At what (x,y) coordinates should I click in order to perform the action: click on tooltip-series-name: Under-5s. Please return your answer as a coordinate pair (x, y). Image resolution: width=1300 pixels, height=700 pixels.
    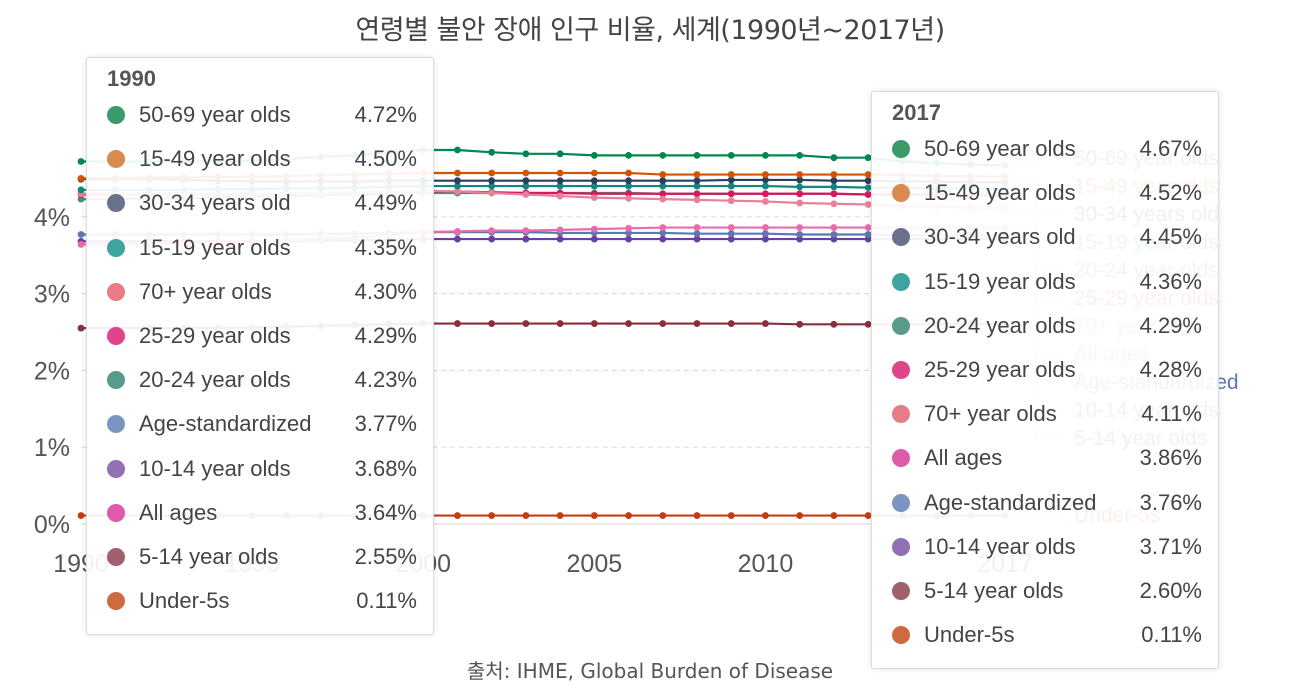
    Looking at the image, I should click on (969, 635).